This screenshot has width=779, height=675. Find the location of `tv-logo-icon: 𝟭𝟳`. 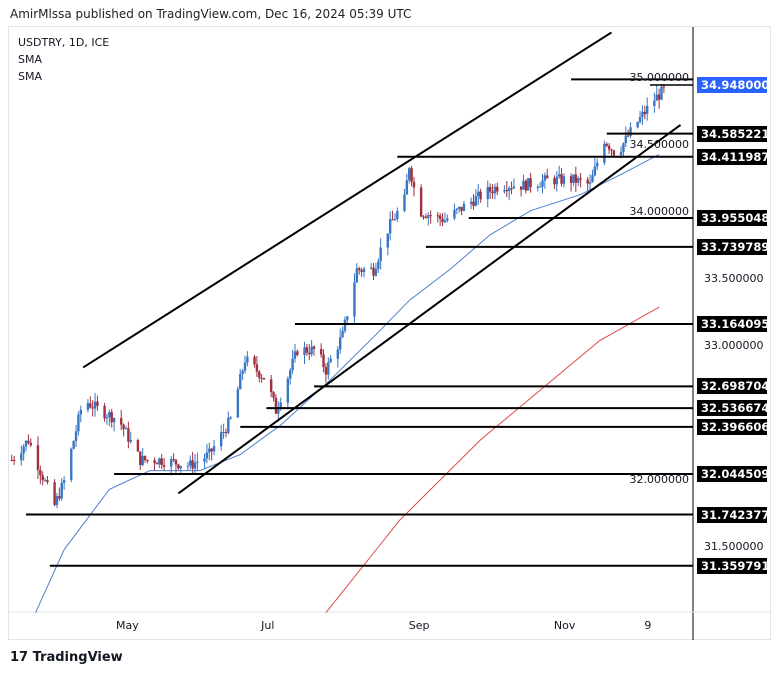

tv-logo-icon: 𝟭𝟳 is located at coordinates (21, 657).